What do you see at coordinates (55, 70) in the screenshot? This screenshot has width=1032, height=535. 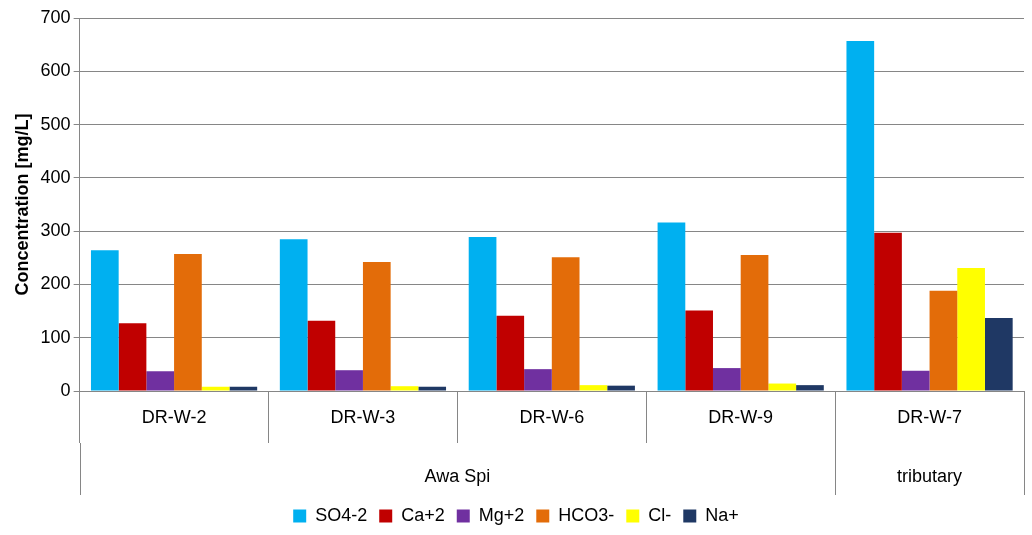 I see `y-tick-label: 600` at bounding box center [55, 70].